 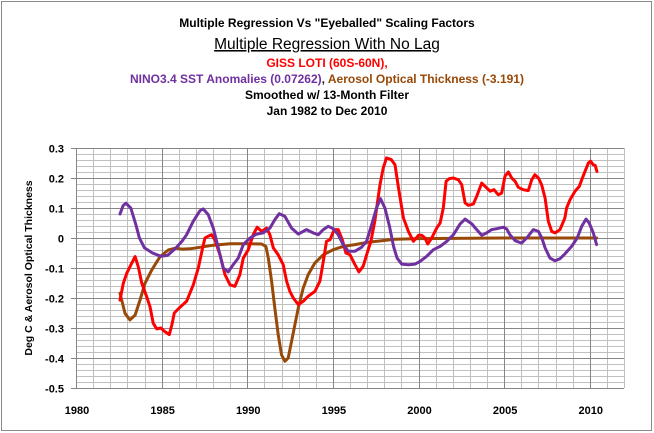 I want to click on y-tick-label: 0.2, so click(x=56, y=180).